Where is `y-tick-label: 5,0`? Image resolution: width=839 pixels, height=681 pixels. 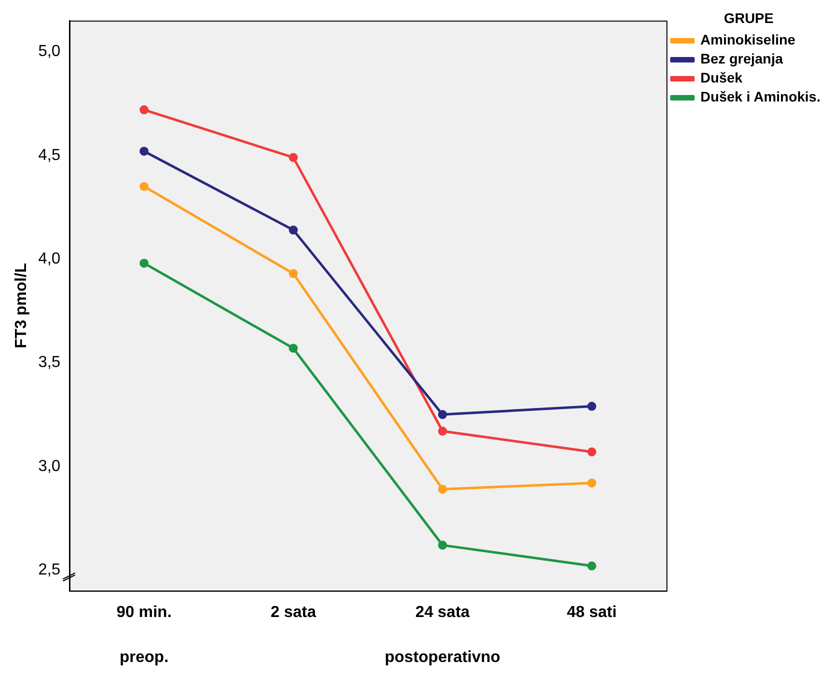 y-tick-label: 5,0 is located at coordinates (49, 51).